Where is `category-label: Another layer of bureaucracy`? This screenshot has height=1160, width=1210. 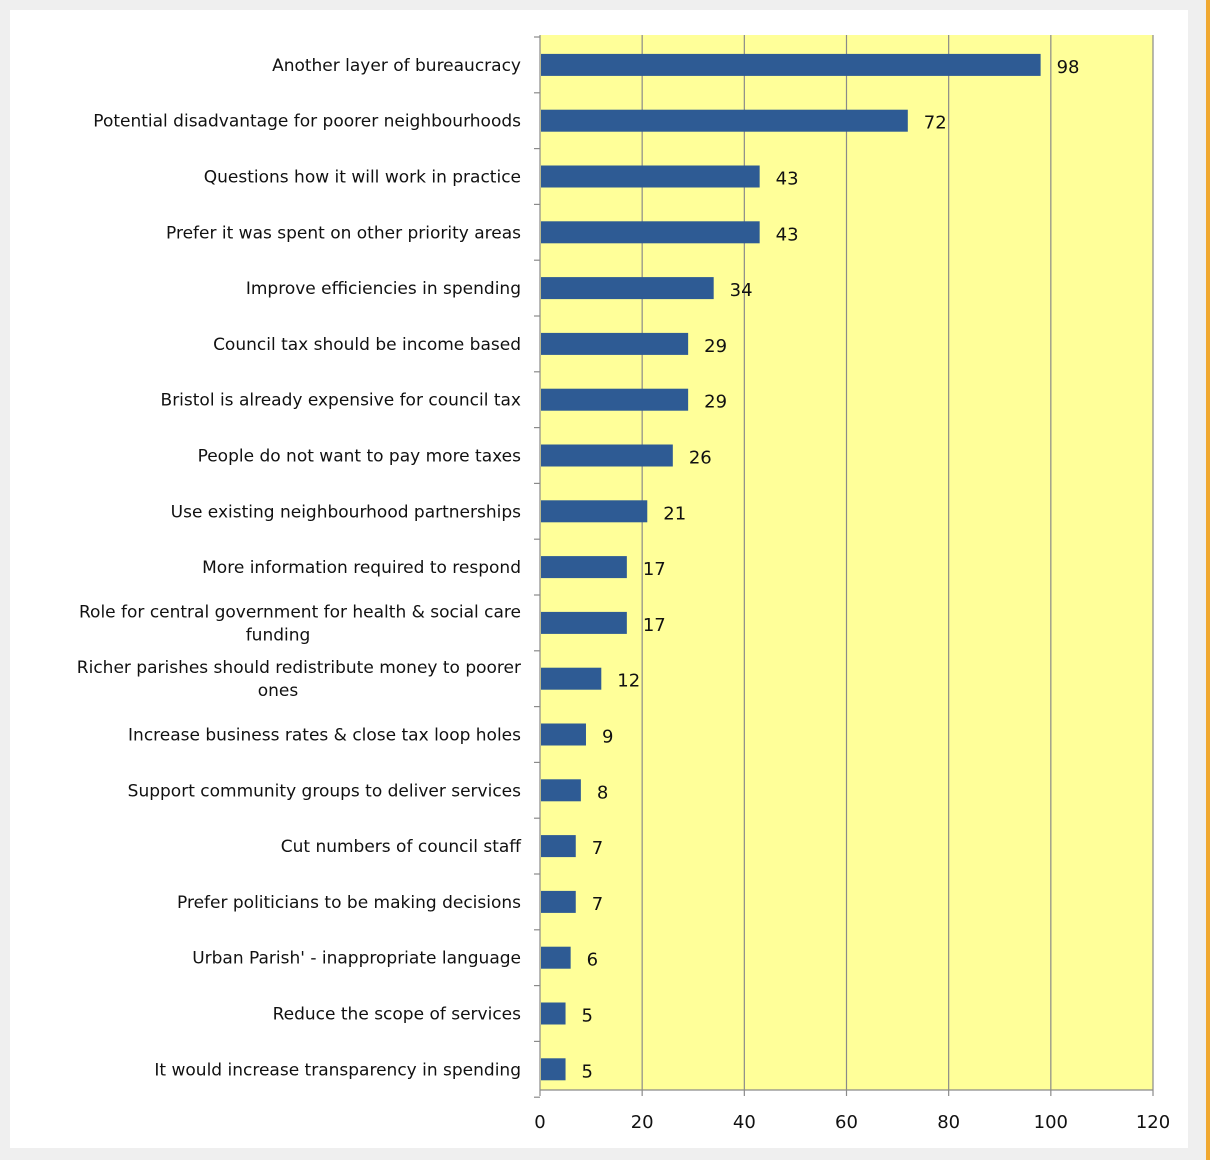 category-label: Another layer of bureaucracy is located at coordinates (396, 66).